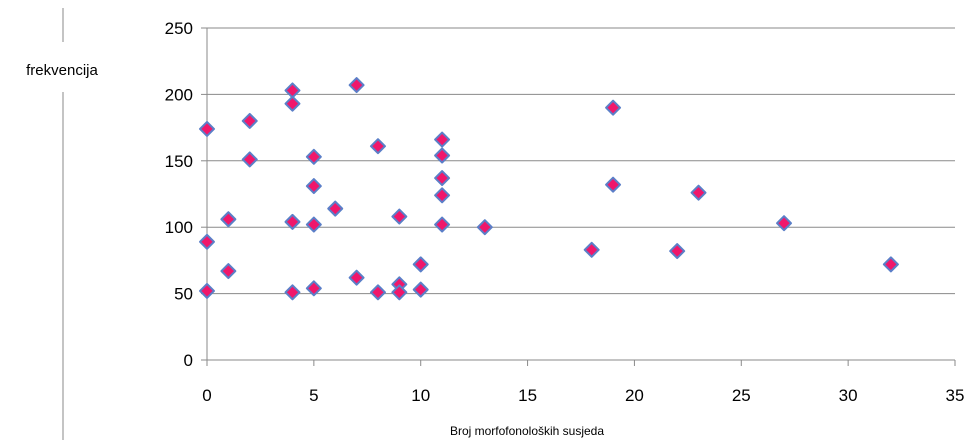 Image resolution: width=976 pixels, height=448 pixels. Describe the element at coordinates (583, 395) in the screenshot. I see `x-tick-labels: 0 5 10 15 20 25 30 35` at that location.